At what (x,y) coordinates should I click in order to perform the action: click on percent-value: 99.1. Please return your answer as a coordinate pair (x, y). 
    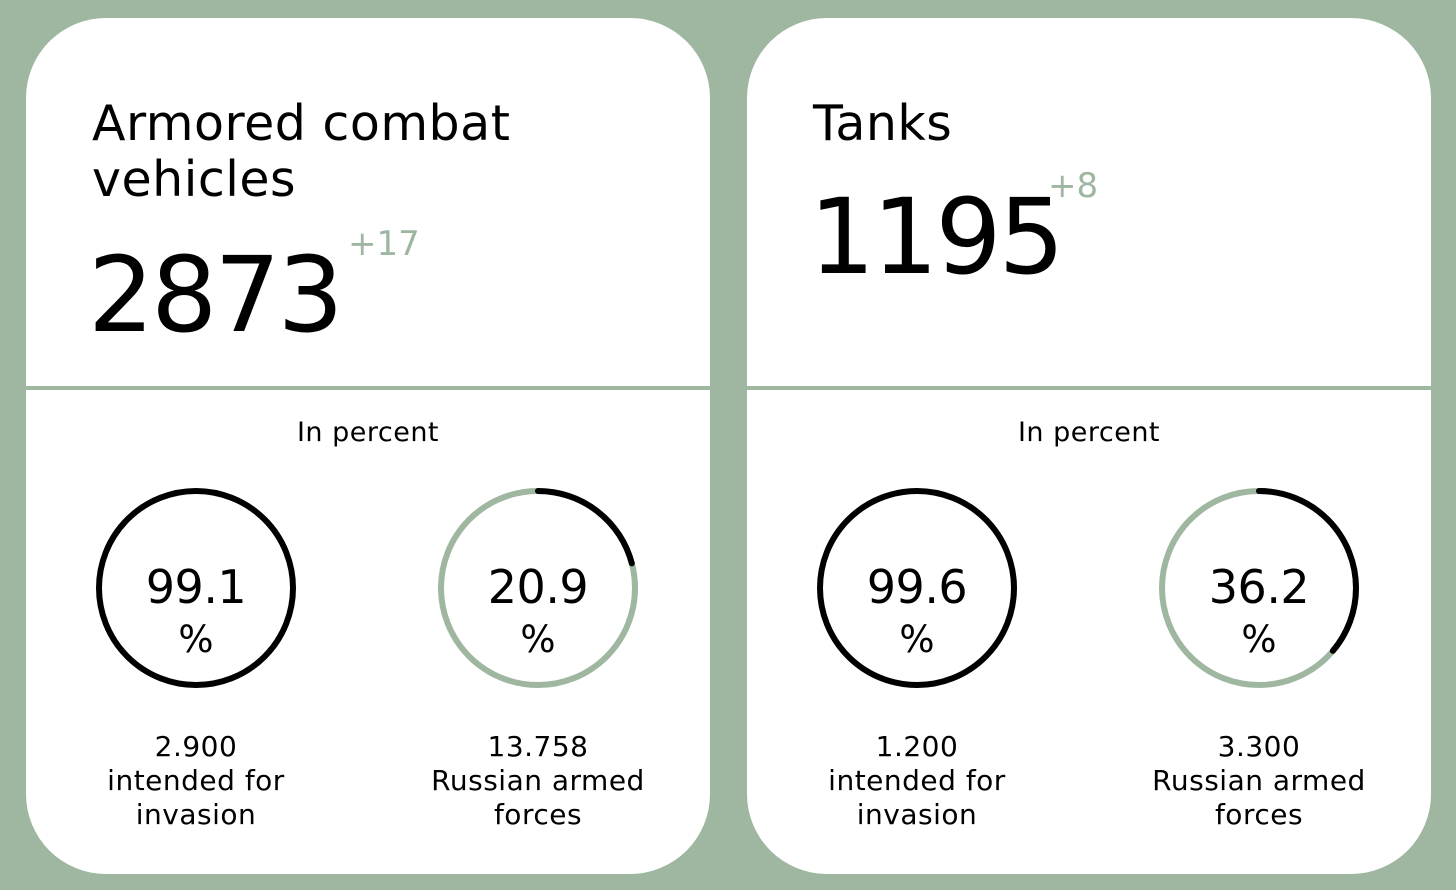
    Looking at the image, I should click on (196, 587).